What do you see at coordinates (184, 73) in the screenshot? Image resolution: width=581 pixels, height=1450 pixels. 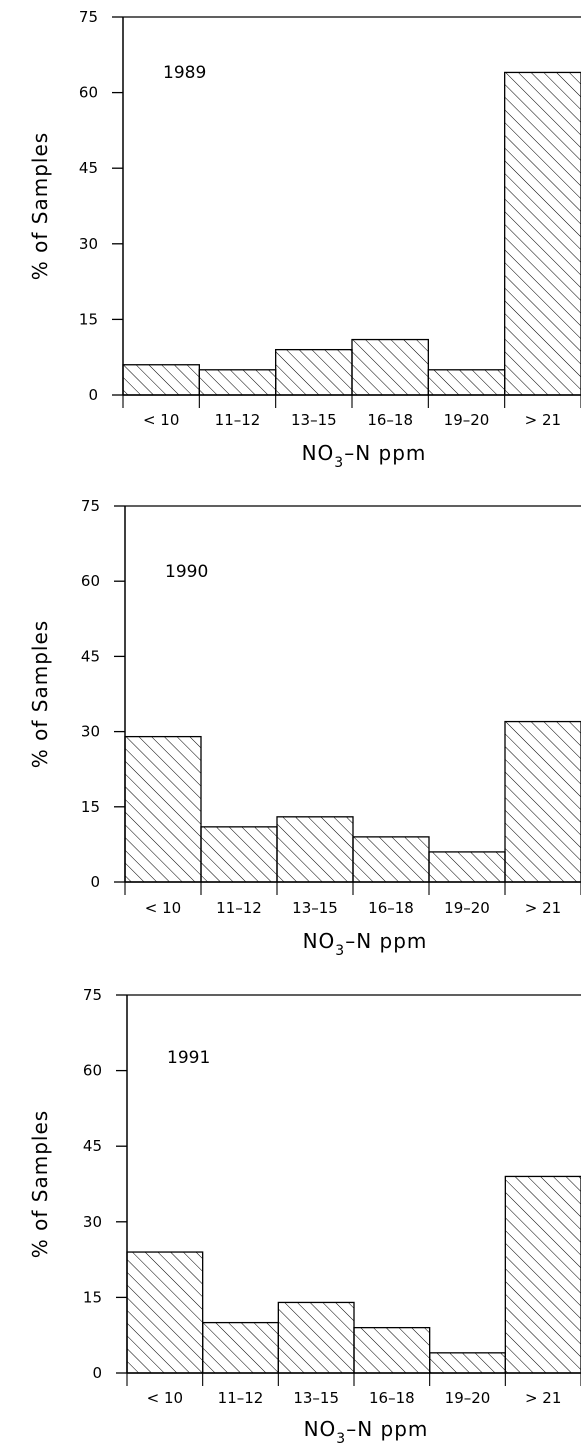 I see `year-annotation: 1989` at bounding box center [184, 73].